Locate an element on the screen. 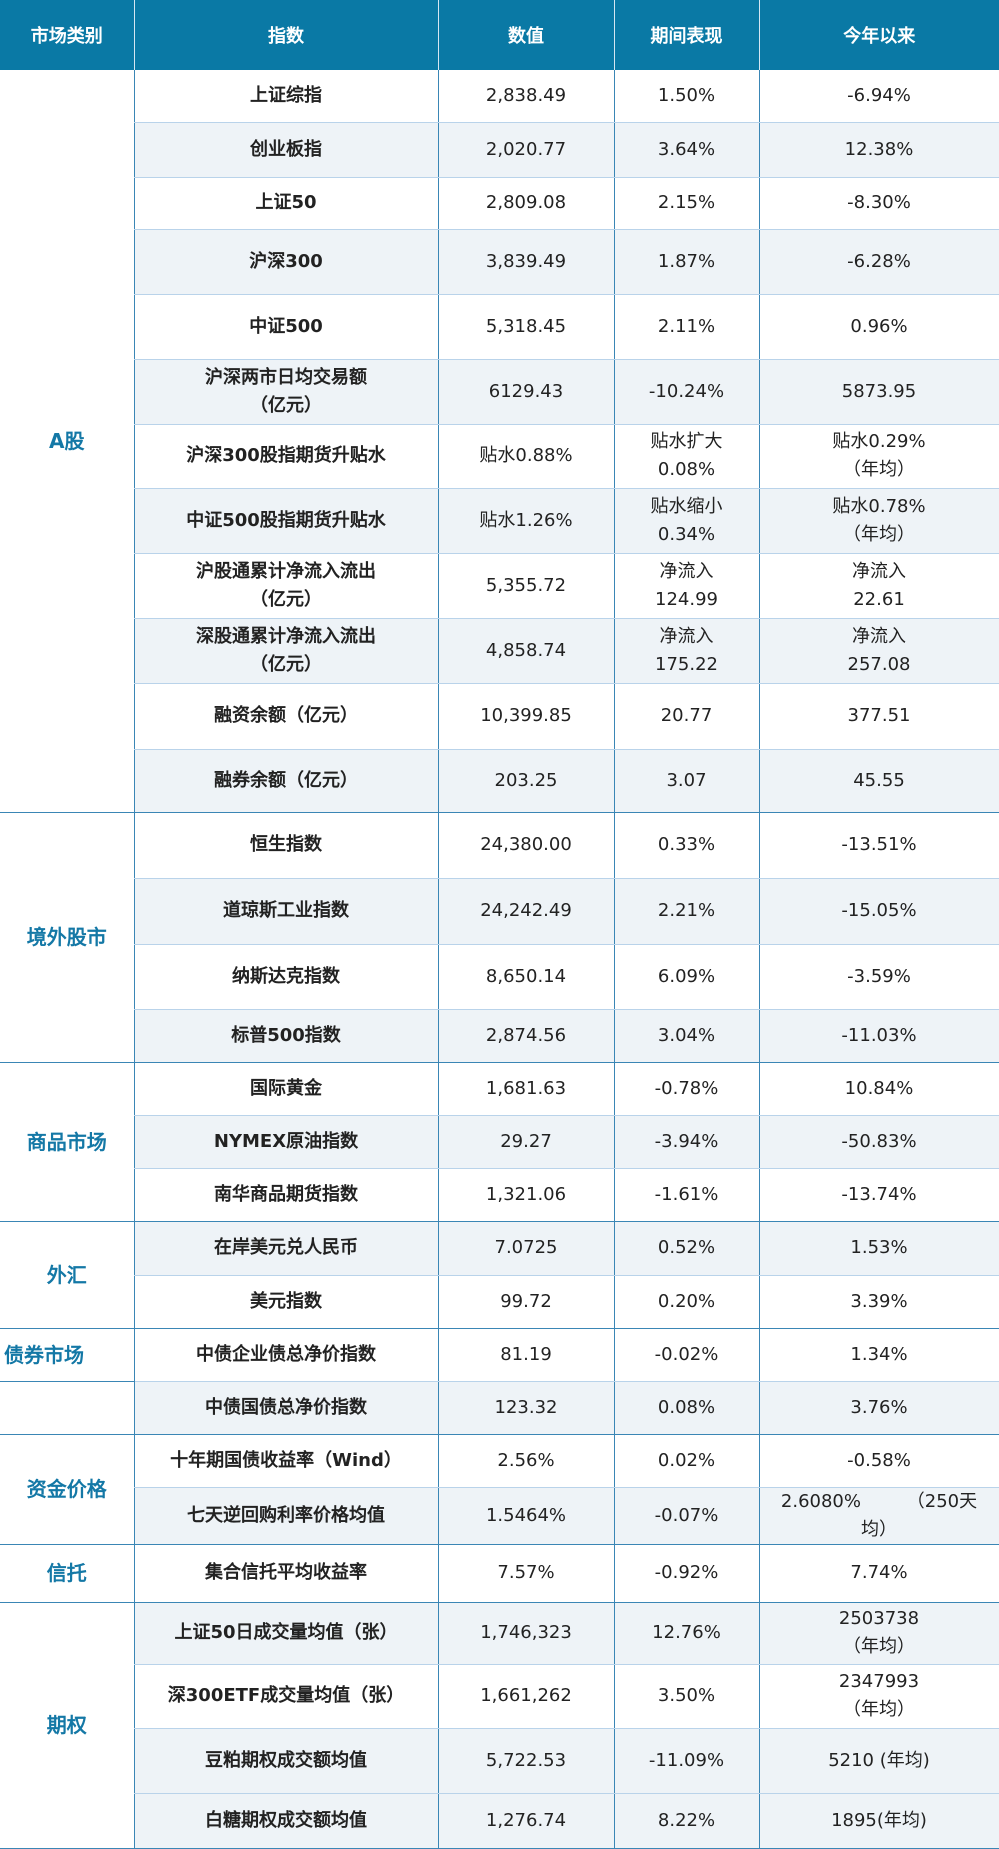  ytd-performance: 2503738 （年均） is located at coordinates (878, 1633).